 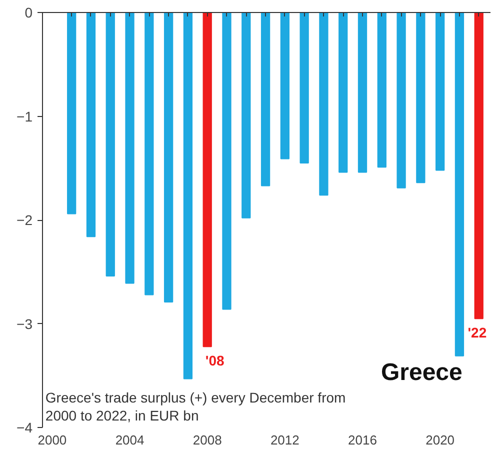 What do you see at coordinates (24, 116) in the screenshot?
I see `y-tick-label: −1` at bounding box center [24, 116].